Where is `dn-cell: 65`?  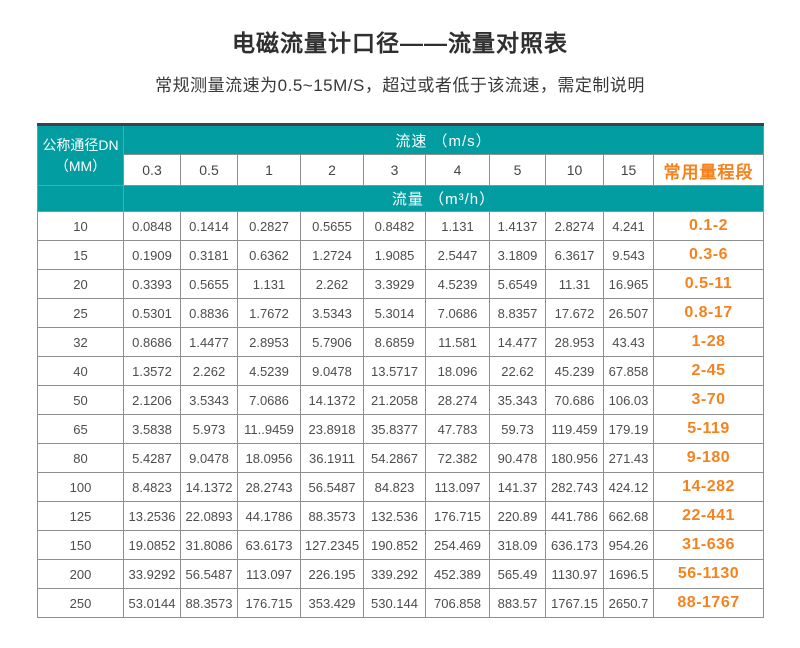
dn-cell: 65 is located at coordinates (80, 429).